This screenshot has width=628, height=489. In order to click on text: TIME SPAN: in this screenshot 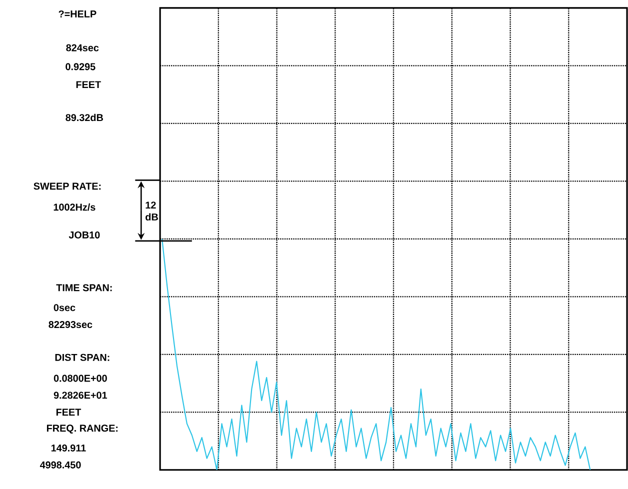, I will do `click(84, 288)`.